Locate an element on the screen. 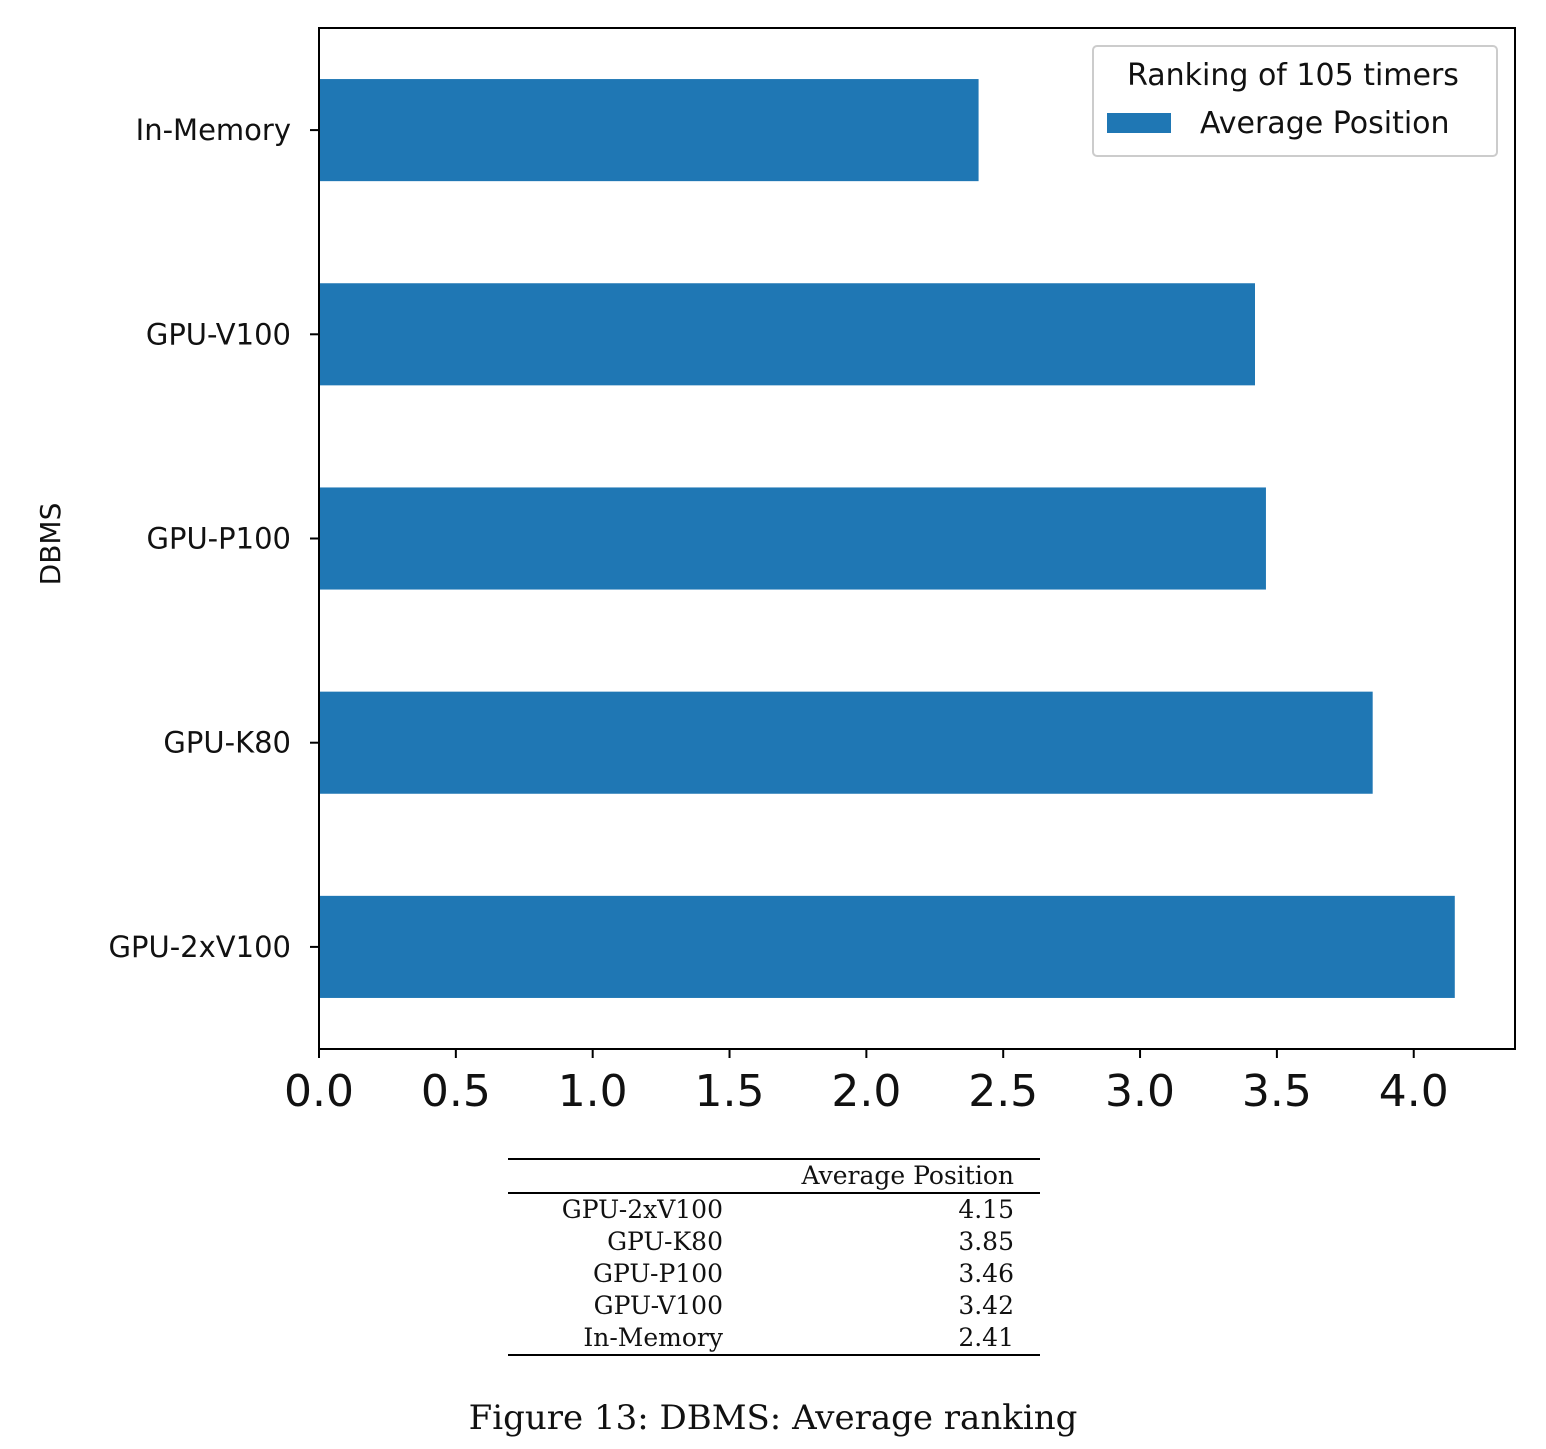 This screenshot has width=1546, height=1449. table-row-name: In-Memory is located at coordinates (653, 1337).